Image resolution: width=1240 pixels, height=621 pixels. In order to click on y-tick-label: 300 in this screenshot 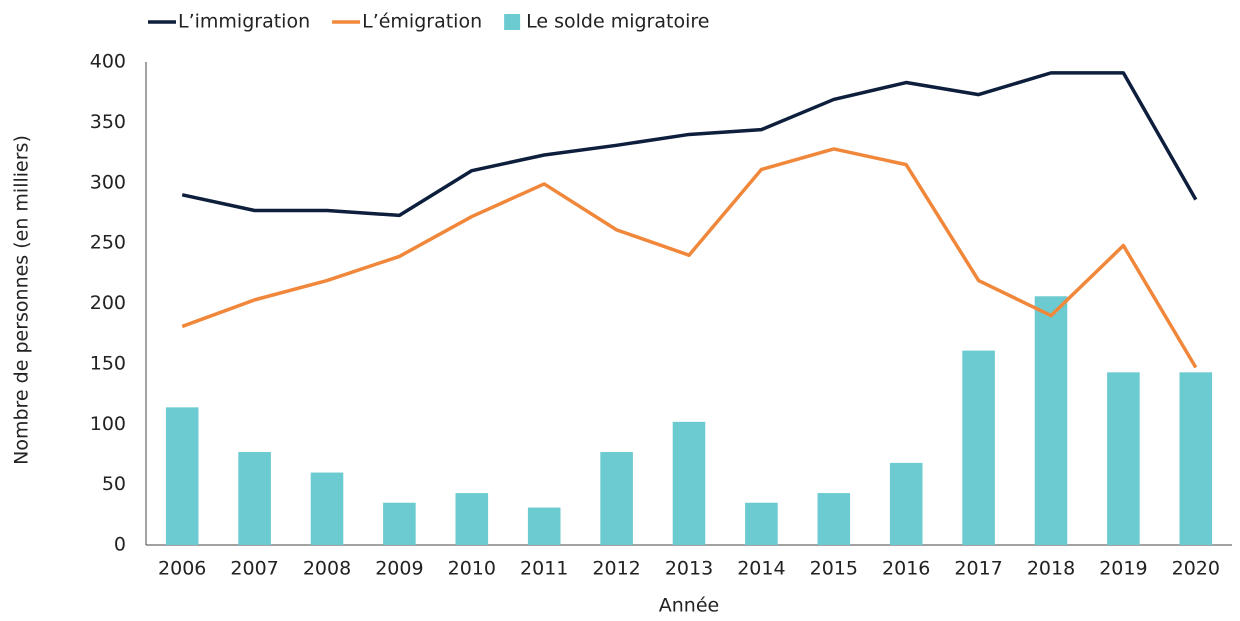, I will do `click(108, 182)`.